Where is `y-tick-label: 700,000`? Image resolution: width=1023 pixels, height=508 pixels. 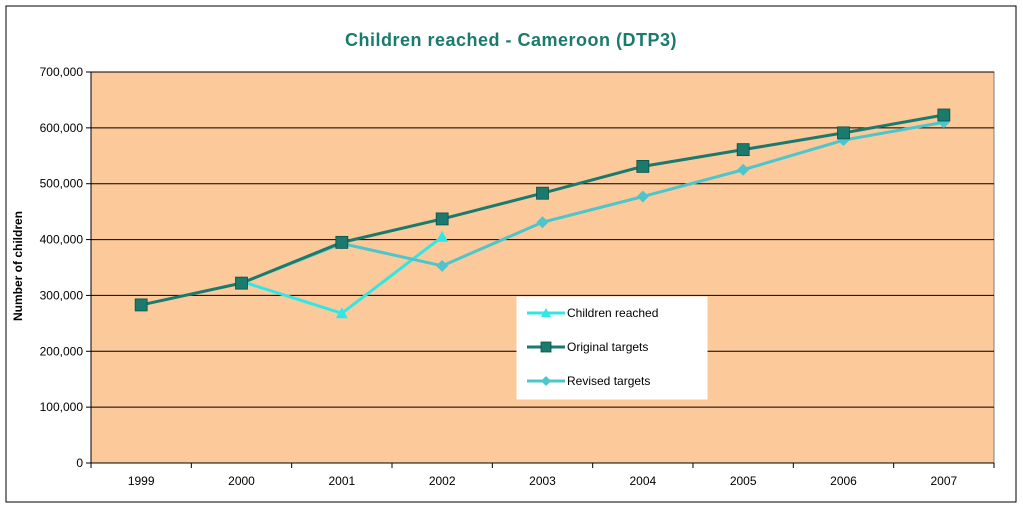 y-tick-label: 700,000 is located at coordinates (62, 72).